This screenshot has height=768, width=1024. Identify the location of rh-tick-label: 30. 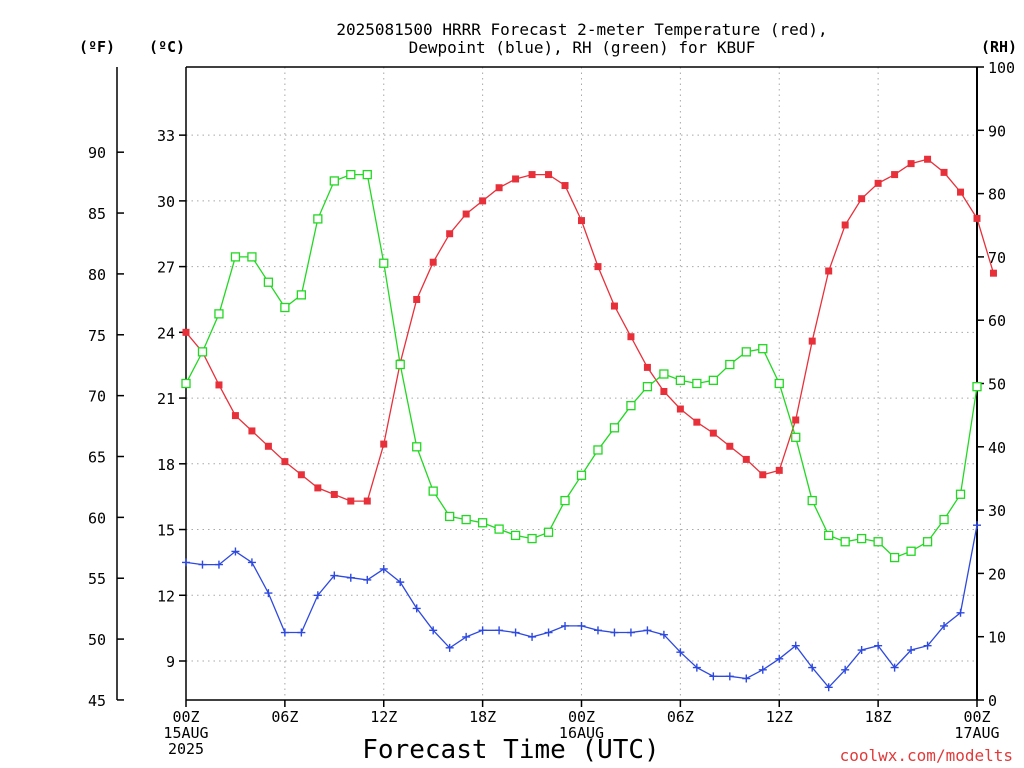
(997, 511).